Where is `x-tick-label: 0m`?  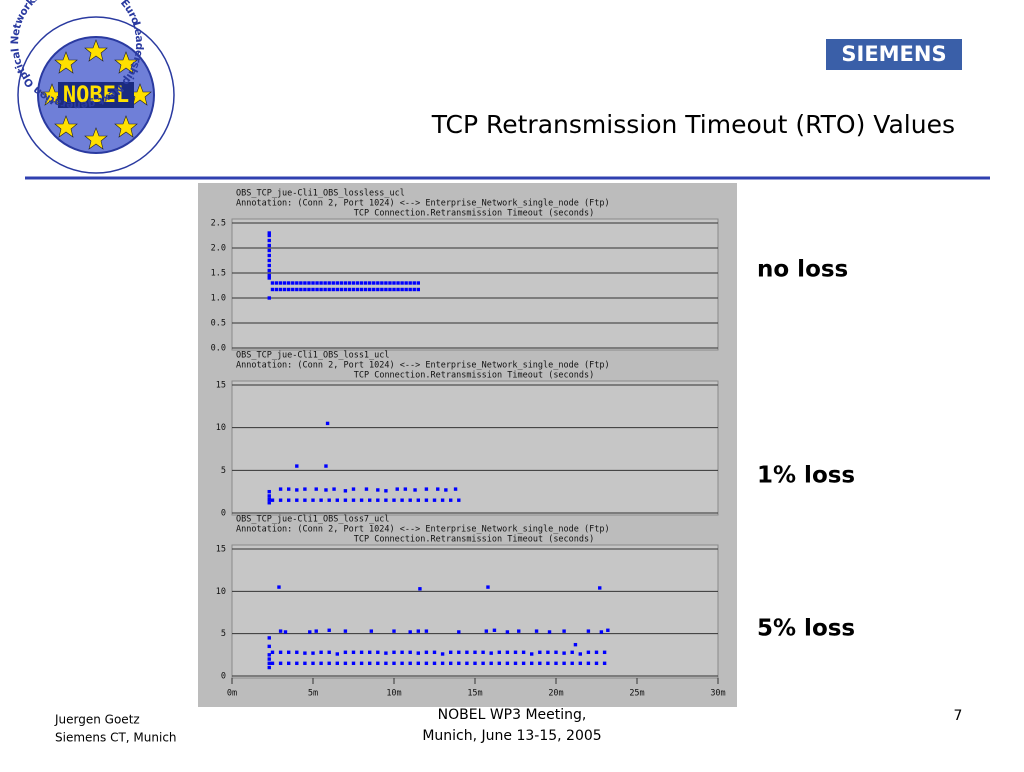 x-tick-label: 0m is located at coordinates (232, 694).